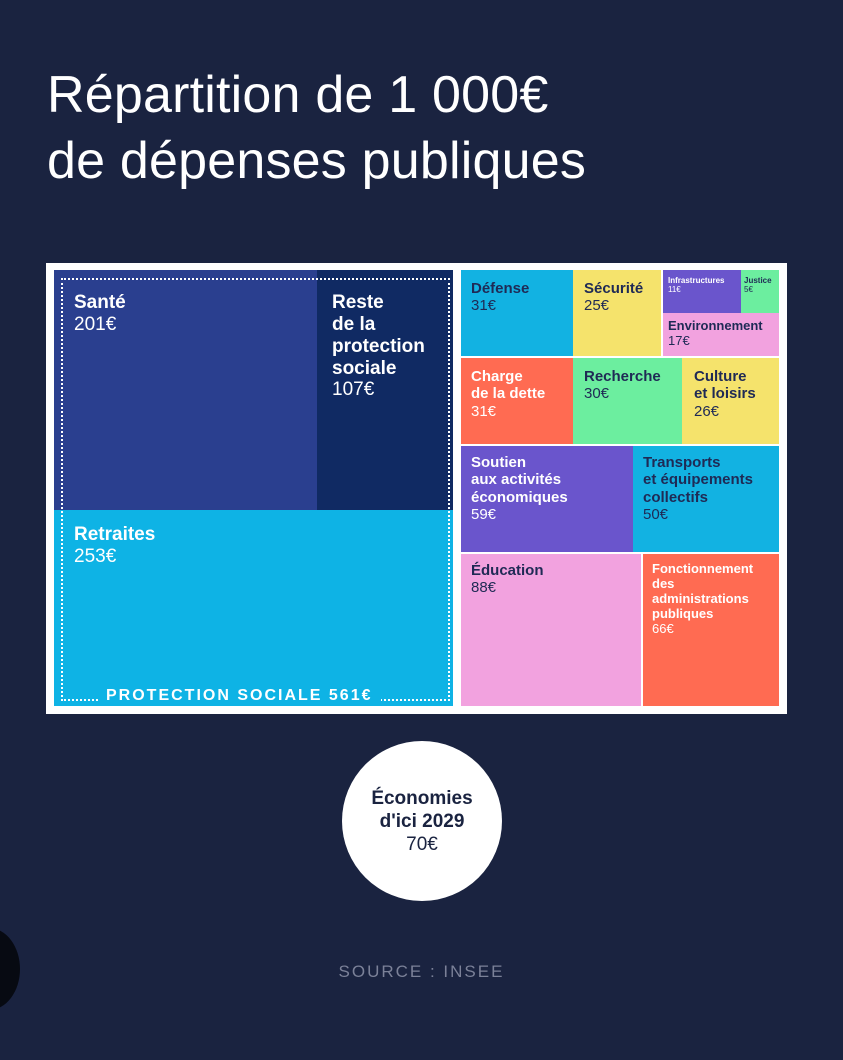  I want to click on tile-value: 17€, so click(679, 340).